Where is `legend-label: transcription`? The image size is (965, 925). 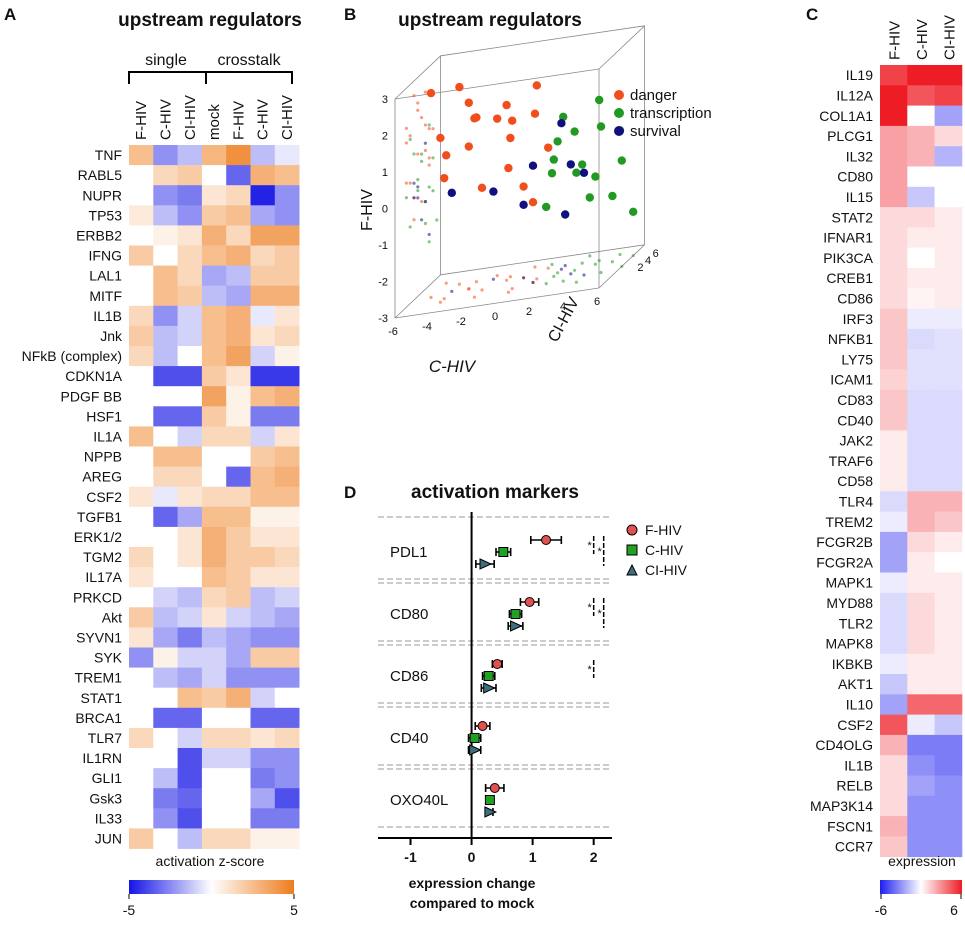
legend-label: transcription is located at coordinates (671, 113).